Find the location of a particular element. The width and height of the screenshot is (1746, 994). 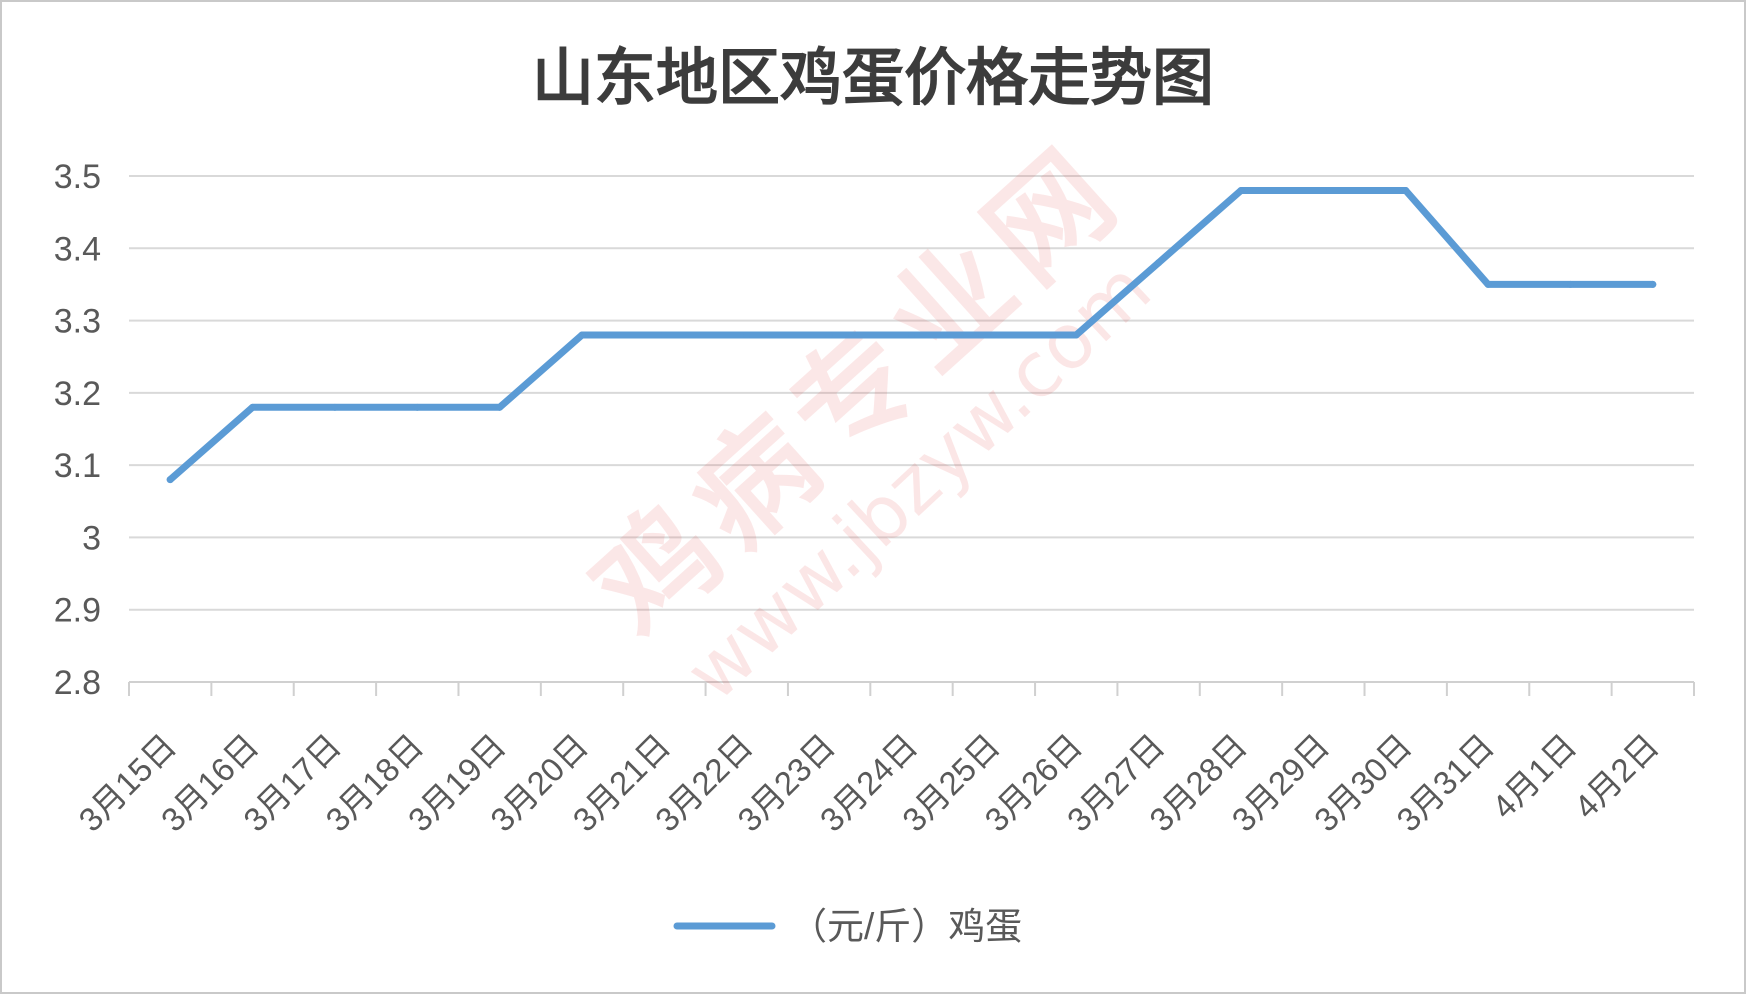

y-tick-label: 3.2 is located at coordinates (77, 394).